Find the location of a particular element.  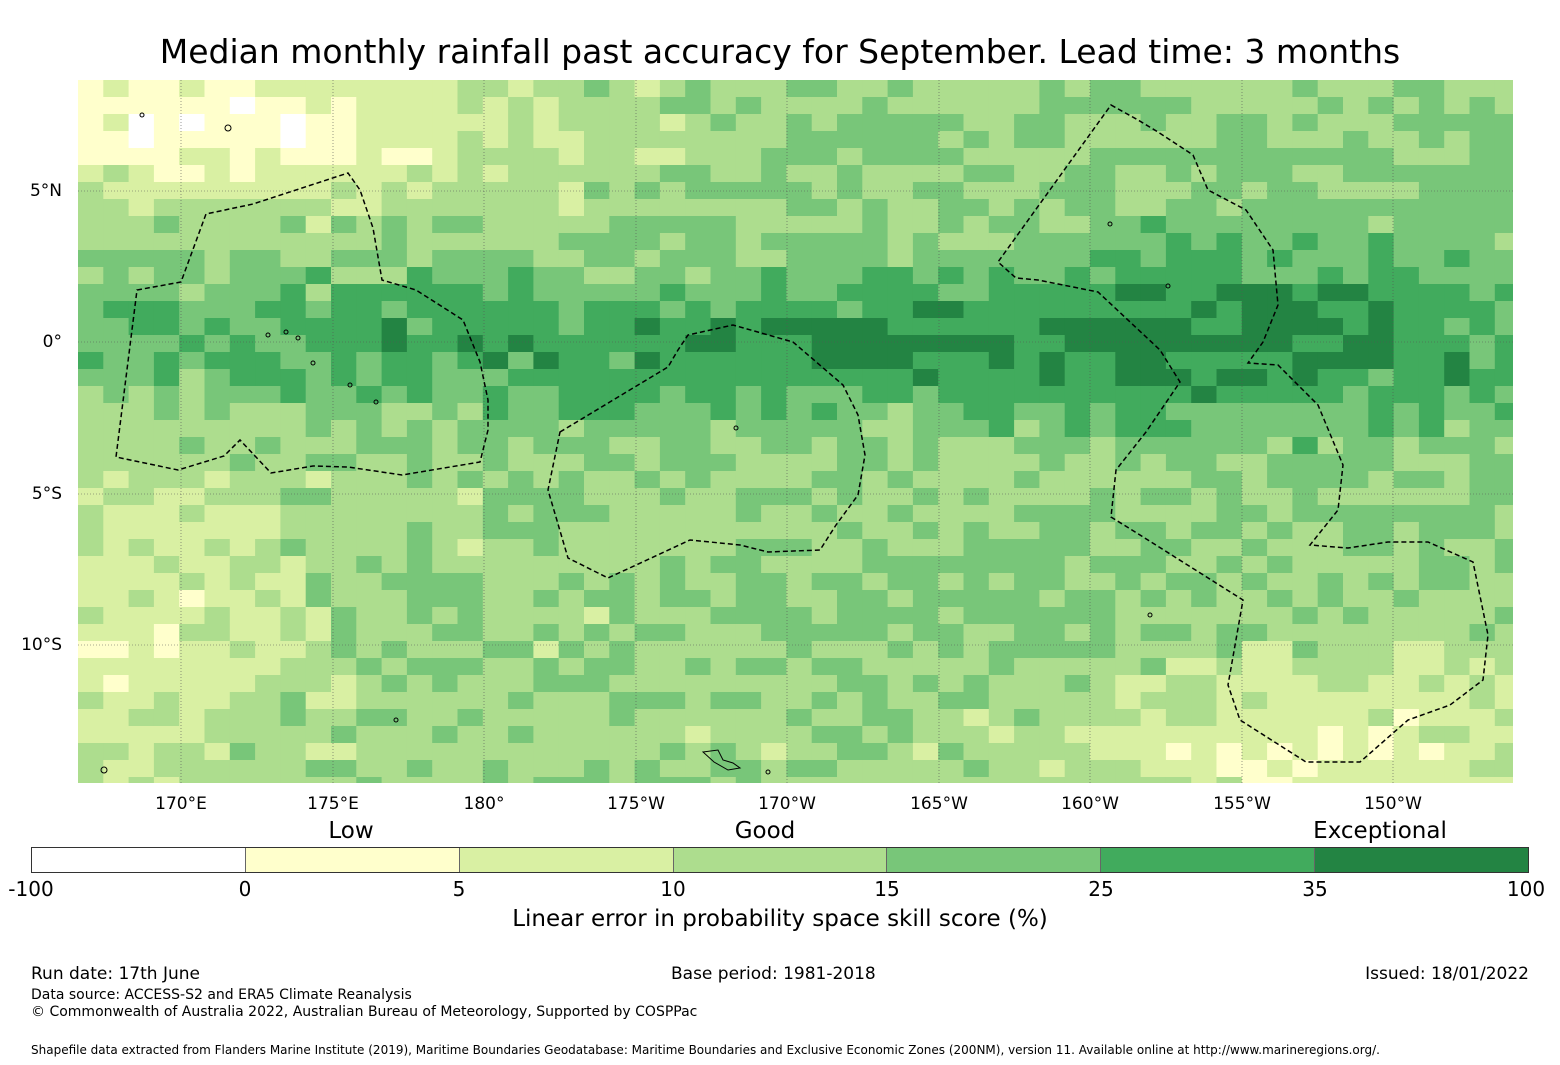

lon-tick-label: 175°E is located at coordinates (333, 804).